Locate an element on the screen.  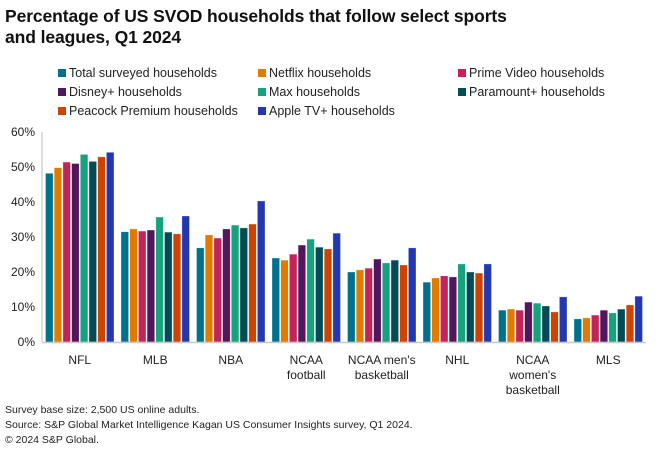
x-tick-label: NCAA men's basketball is located at coordinates (382, 367).